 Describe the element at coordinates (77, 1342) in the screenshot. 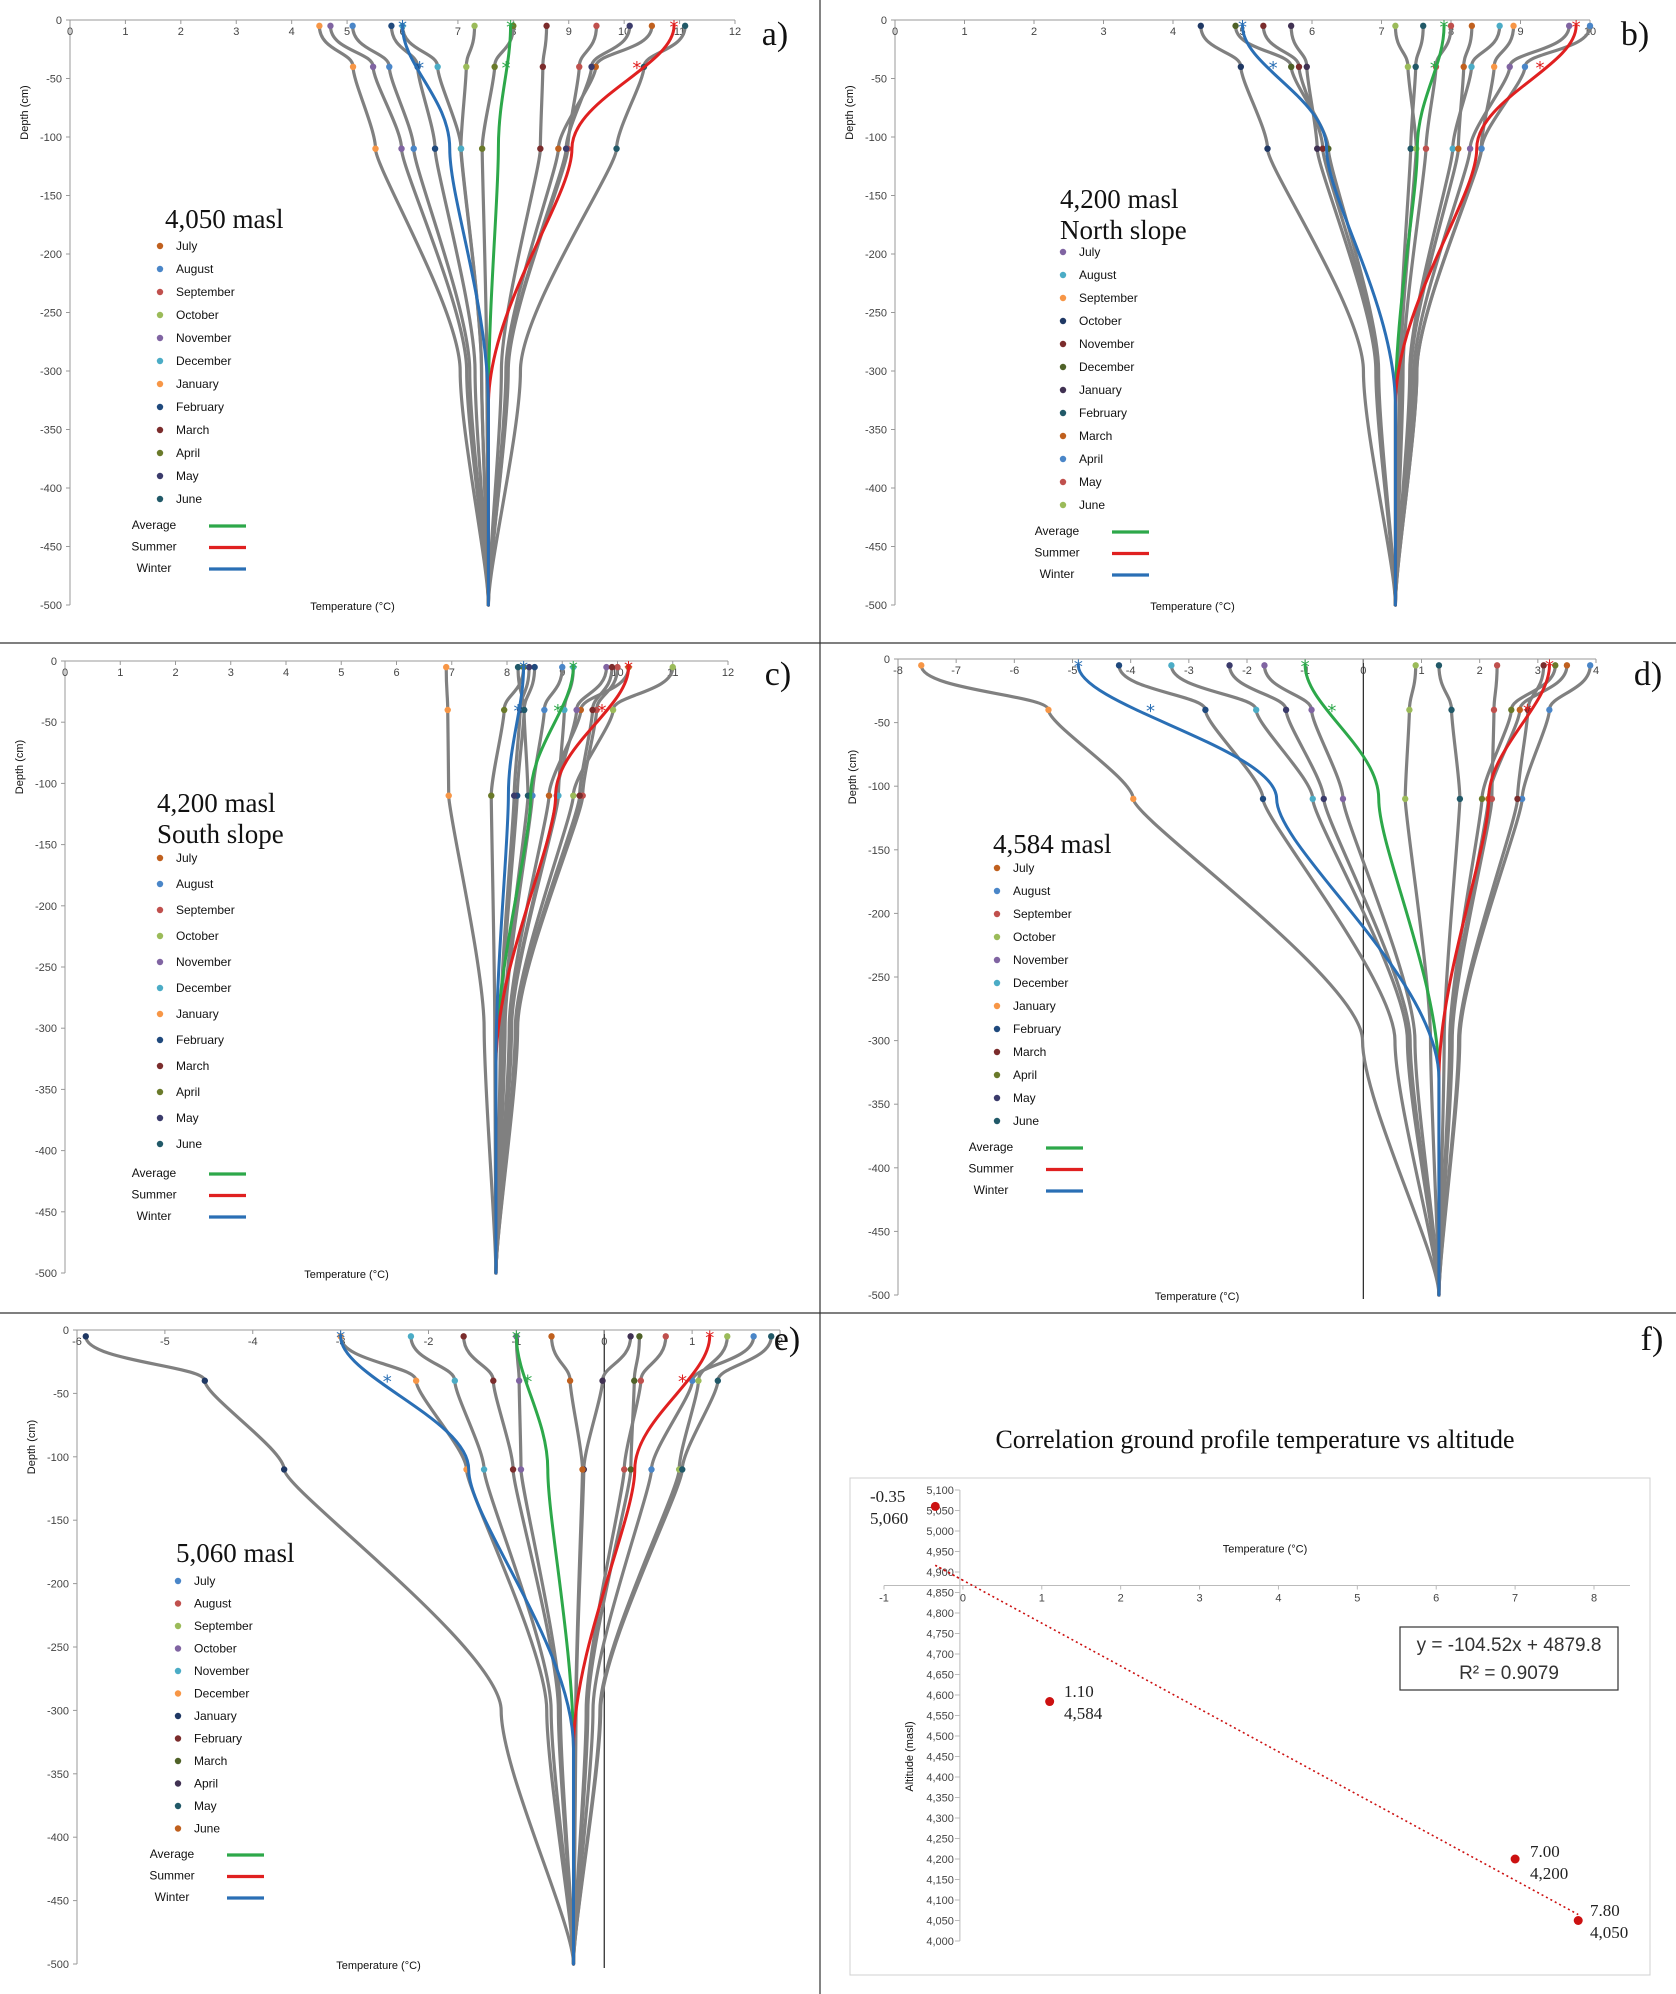

I see `x-tick-label: -6` at that location.